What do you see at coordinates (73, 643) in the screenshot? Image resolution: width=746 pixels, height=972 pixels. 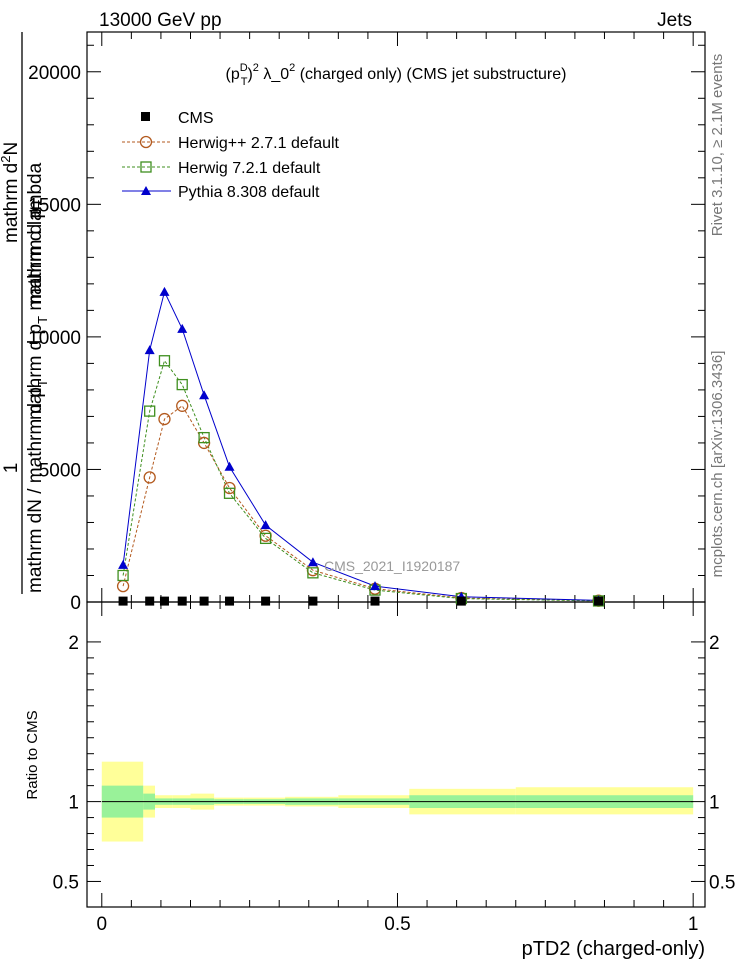 I see `ratio-ytick-label-left: 2` at bounding box center [73, 643].